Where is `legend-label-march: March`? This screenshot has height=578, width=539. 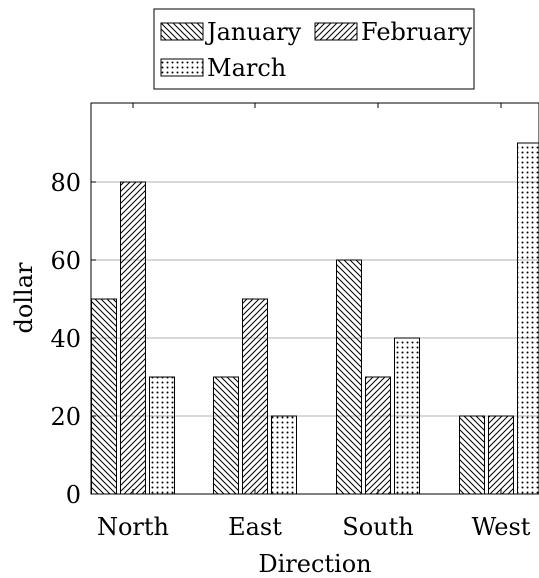
legend-label-march: March is located at coordinates (246, 68).